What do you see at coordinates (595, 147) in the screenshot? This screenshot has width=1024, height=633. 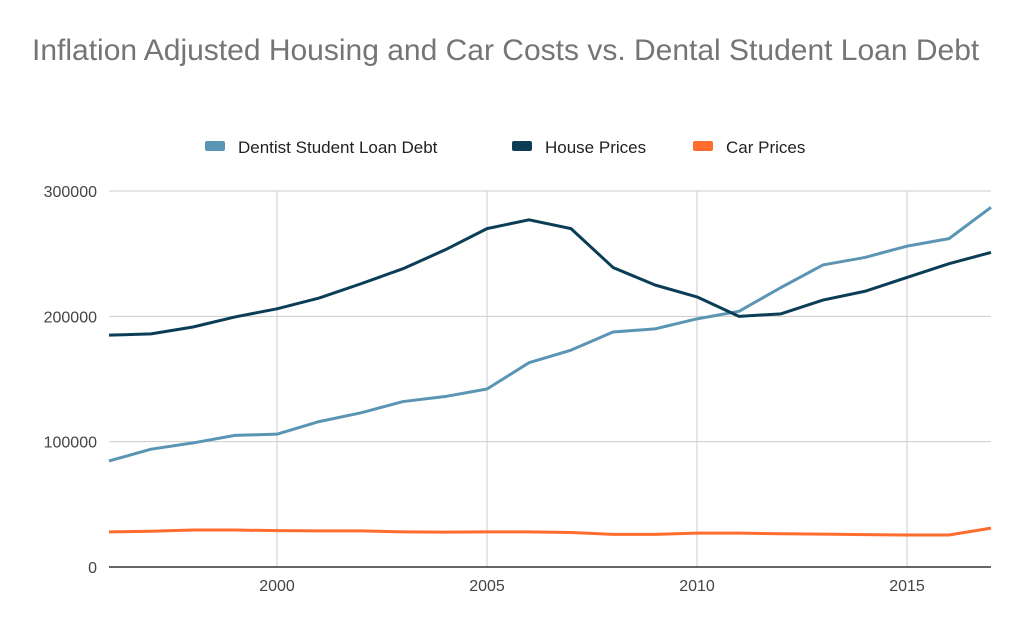 I see `legend-label: House Prices` at bounding box center [595, 147].